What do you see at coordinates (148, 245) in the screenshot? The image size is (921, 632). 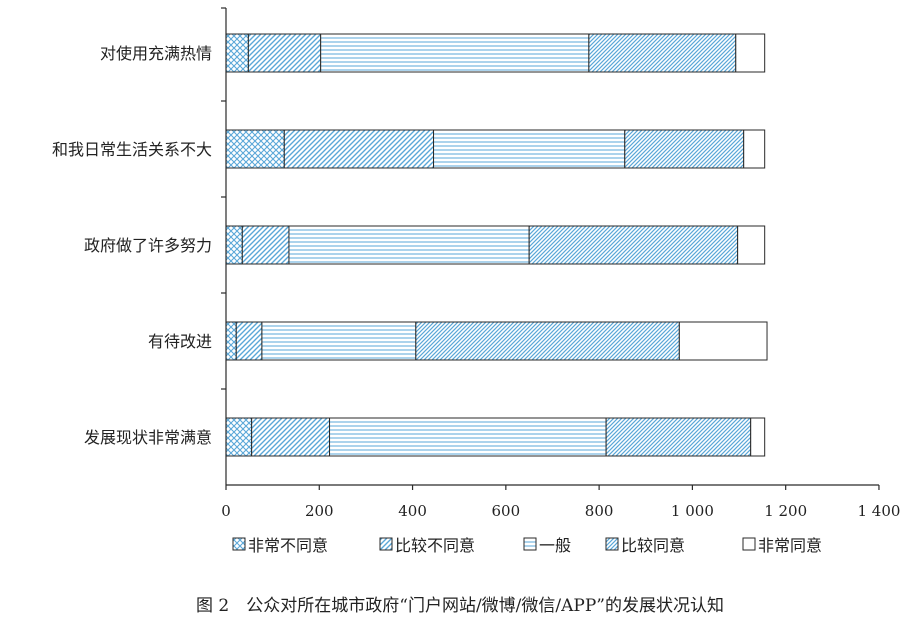 I see `category-label: 政府做了许多努力` at bounding box center [148, 245].